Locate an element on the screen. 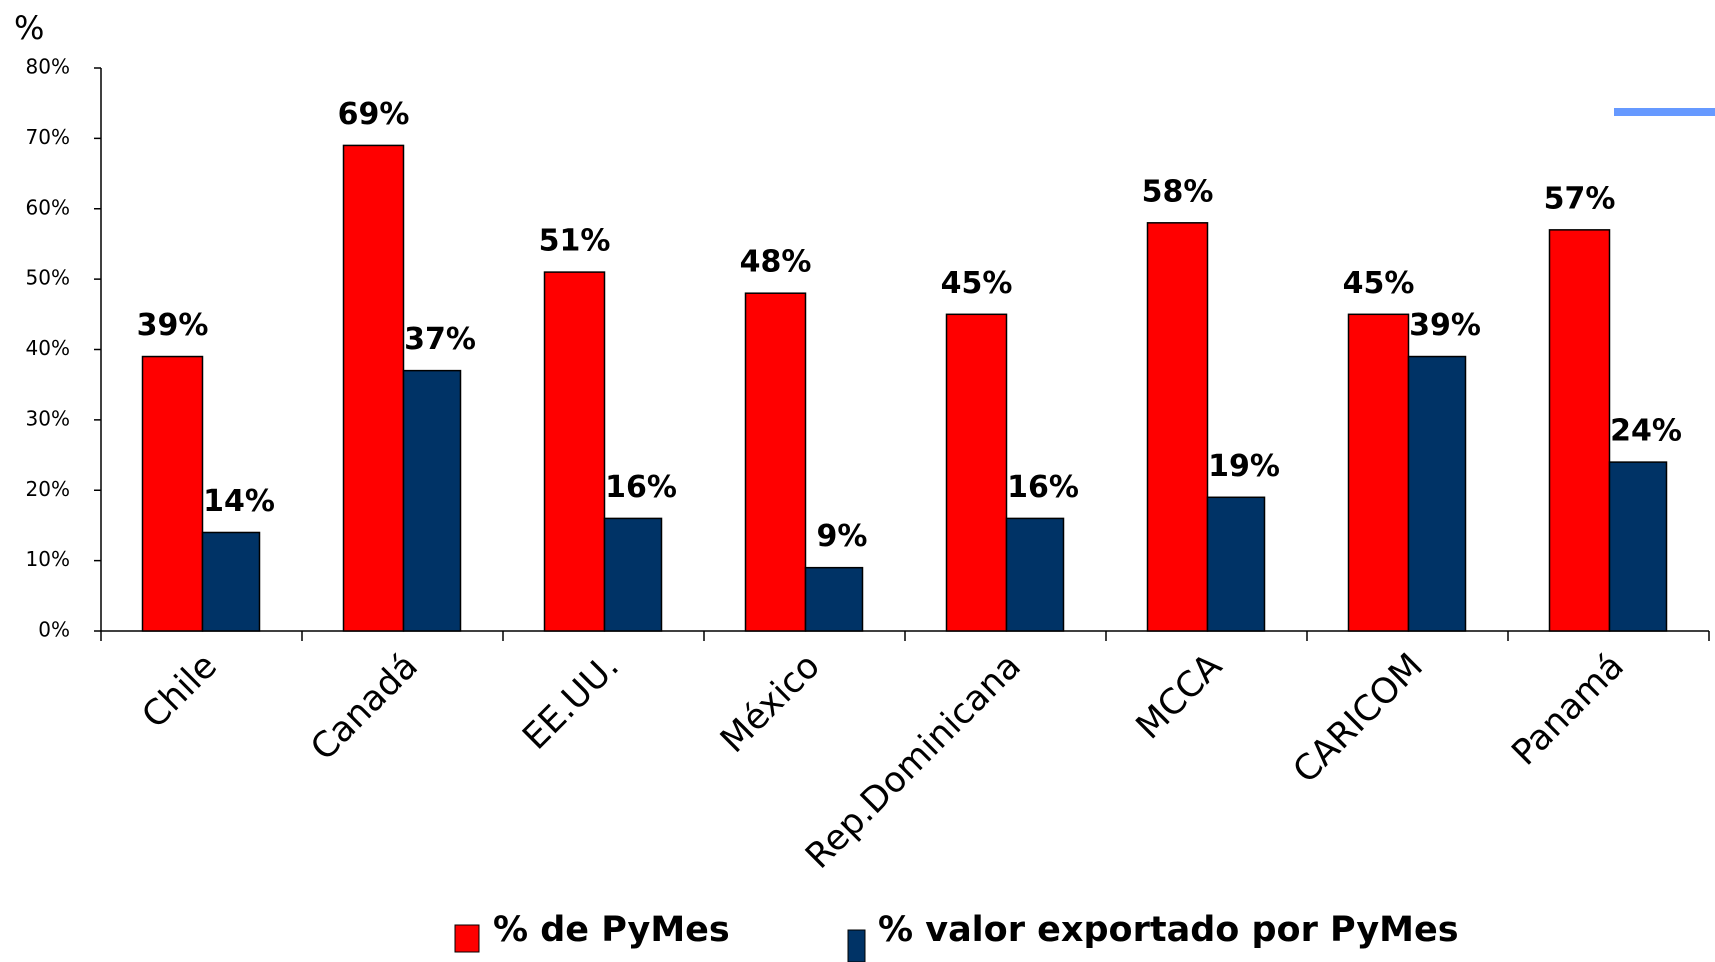 The height and width of the screenshot is (962, 1715). value-label: 51% is located at coordinates (575, 241).